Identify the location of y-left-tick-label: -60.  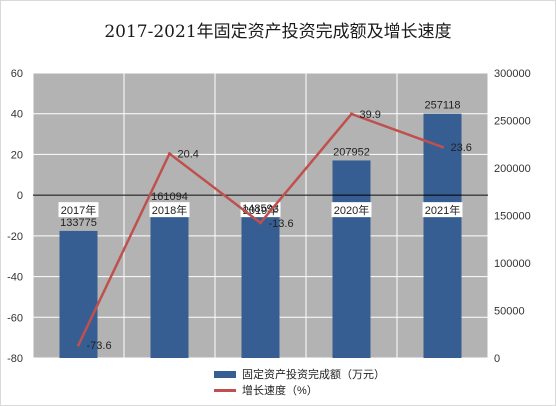
(15, 318).